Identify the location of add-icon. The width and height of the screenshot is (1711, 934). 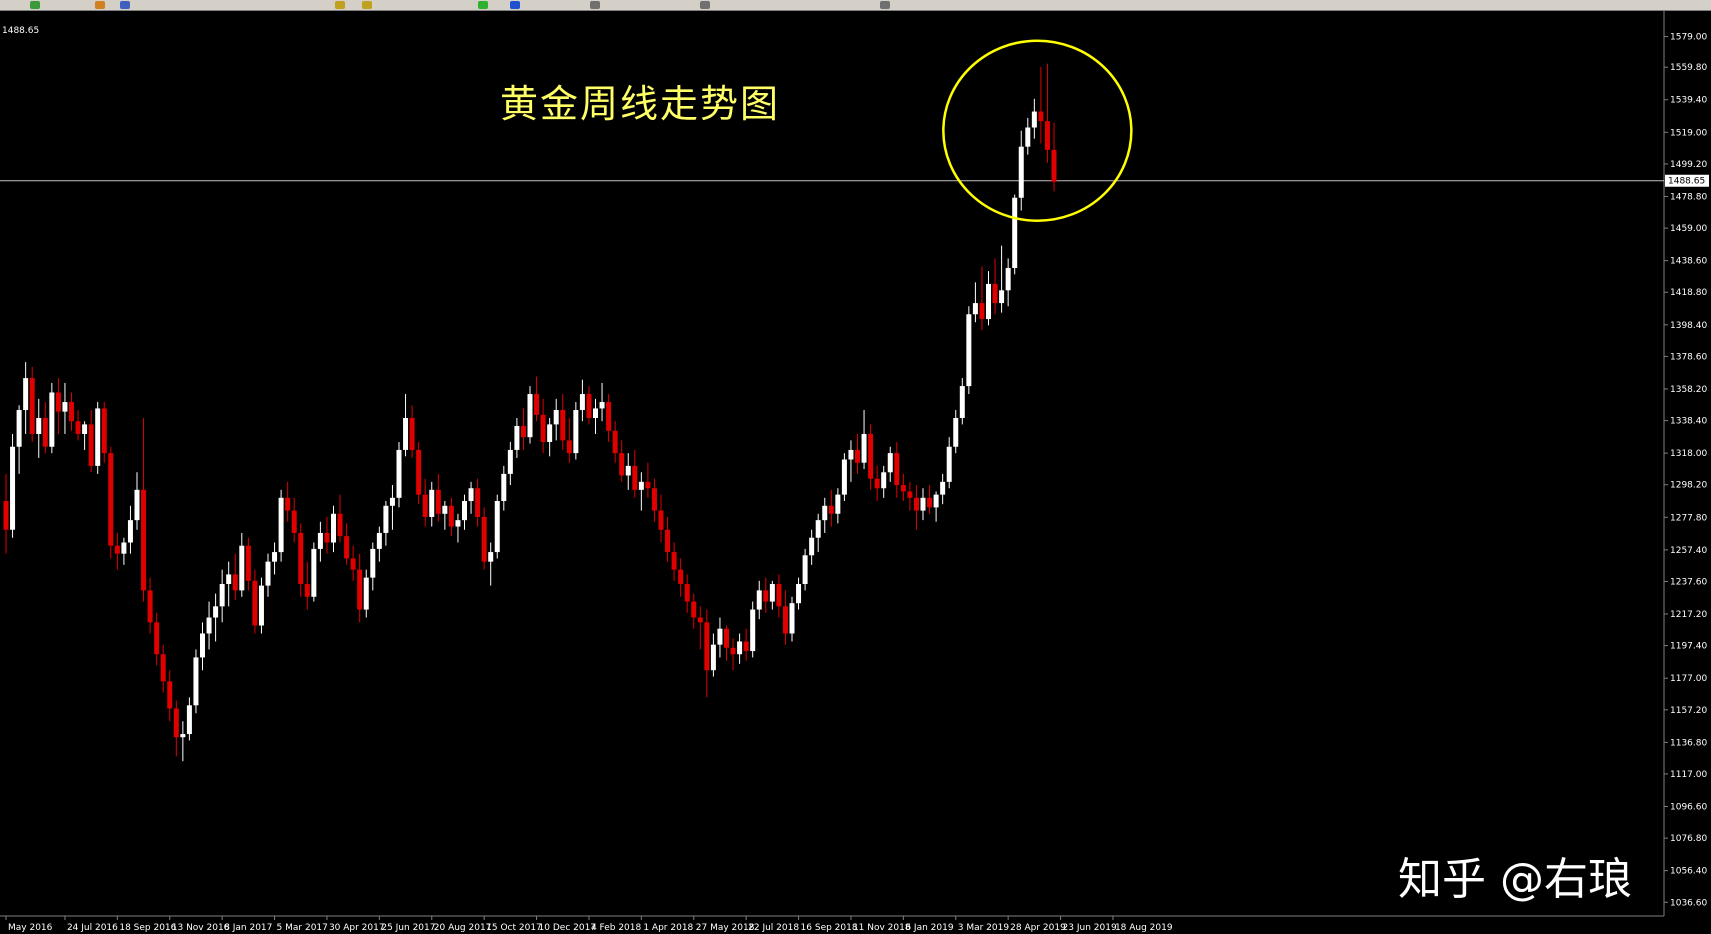
(483, 5).